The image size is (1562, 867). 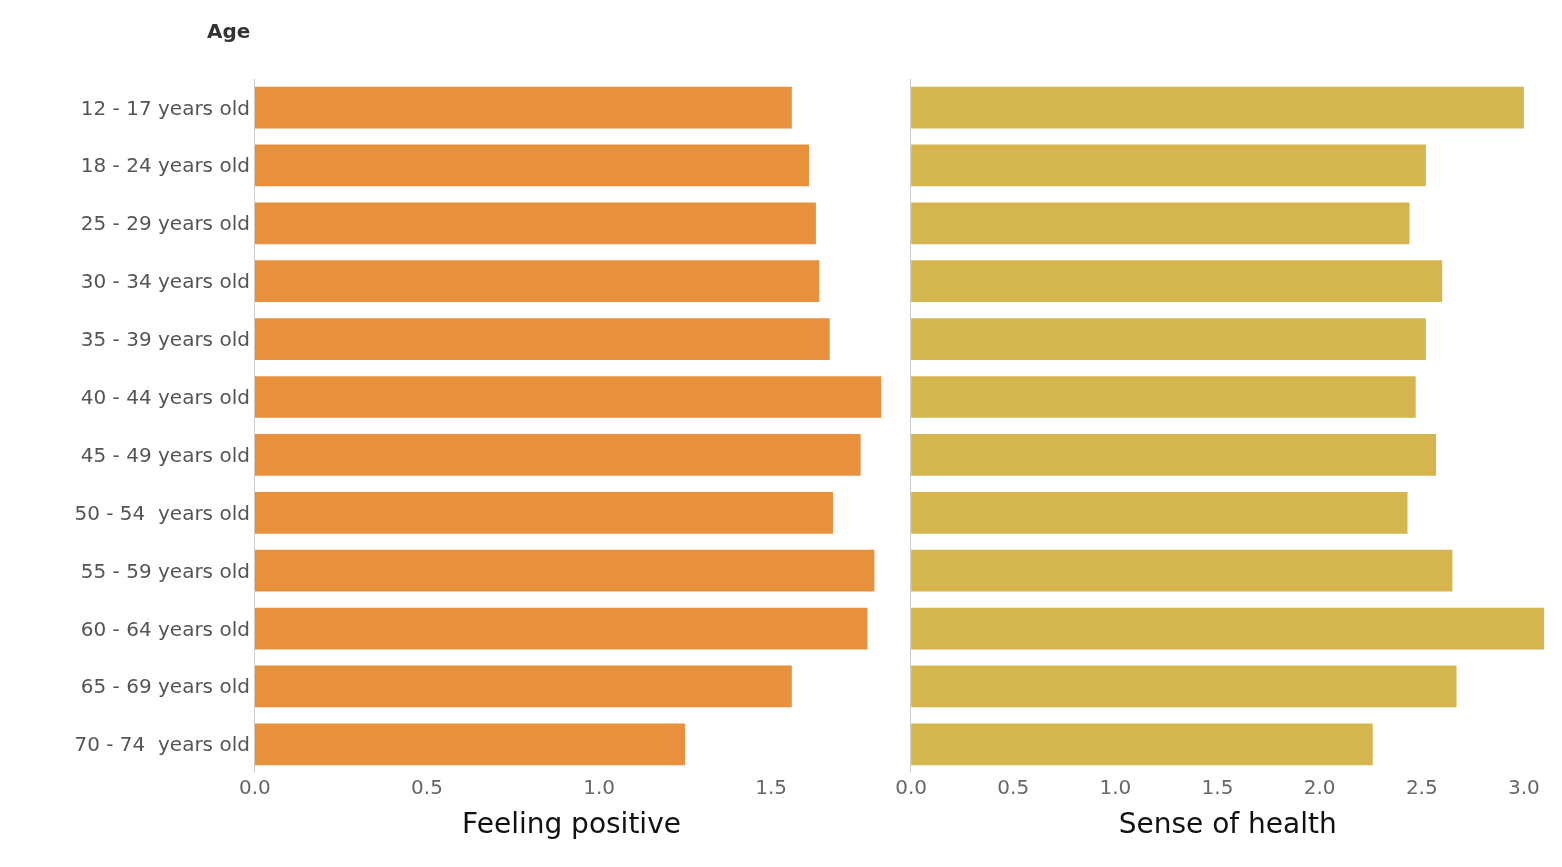 What do you see at coordinates (1319, 787) in the screenshot?
I see `x-tick-label: 2.0` at bounding box center [1319, 787].